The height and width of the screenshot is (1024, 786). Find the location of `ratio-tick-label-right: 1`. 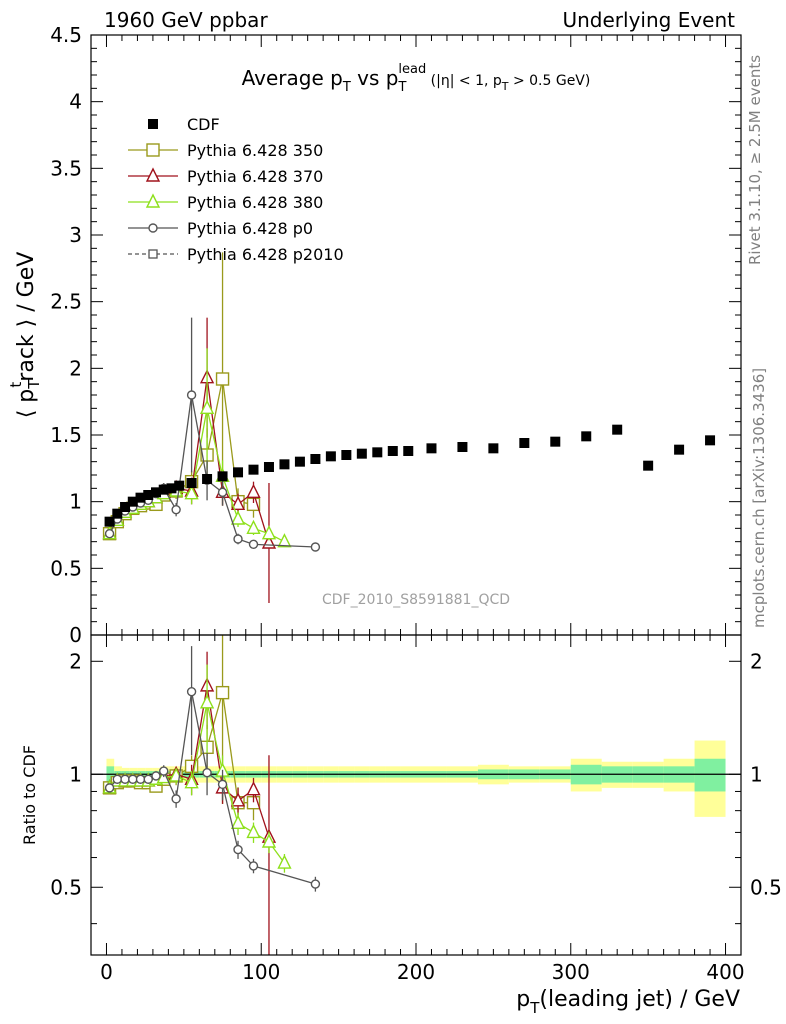

ratio-tick-label-right: 1 is located at coordinates (756, 774).